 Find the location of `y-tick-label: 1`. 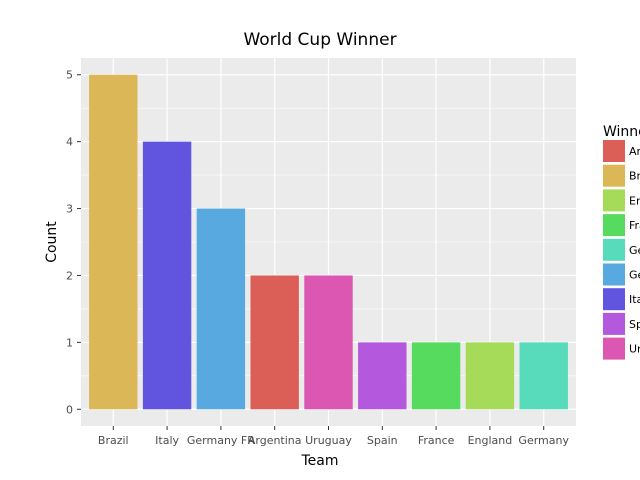

y-tick-label: 1 is located at coordinates (69, 342).